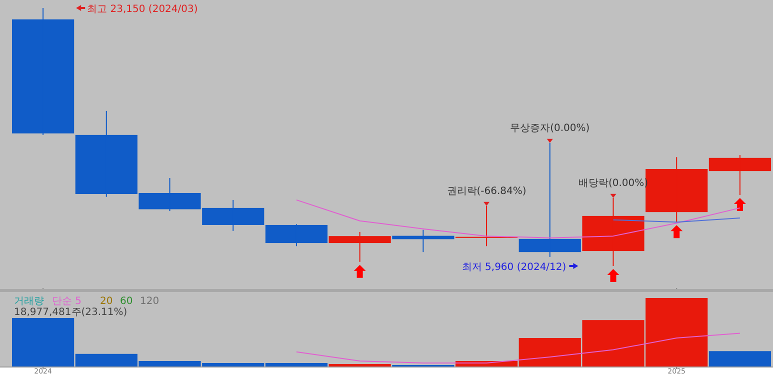 This screenshot has width=773, height=374. What do you see at coordinates (514, 267) in the screenshot?
I see `annotation: 최저 5,960 (2024/12)` at bounding box center [514, 267].